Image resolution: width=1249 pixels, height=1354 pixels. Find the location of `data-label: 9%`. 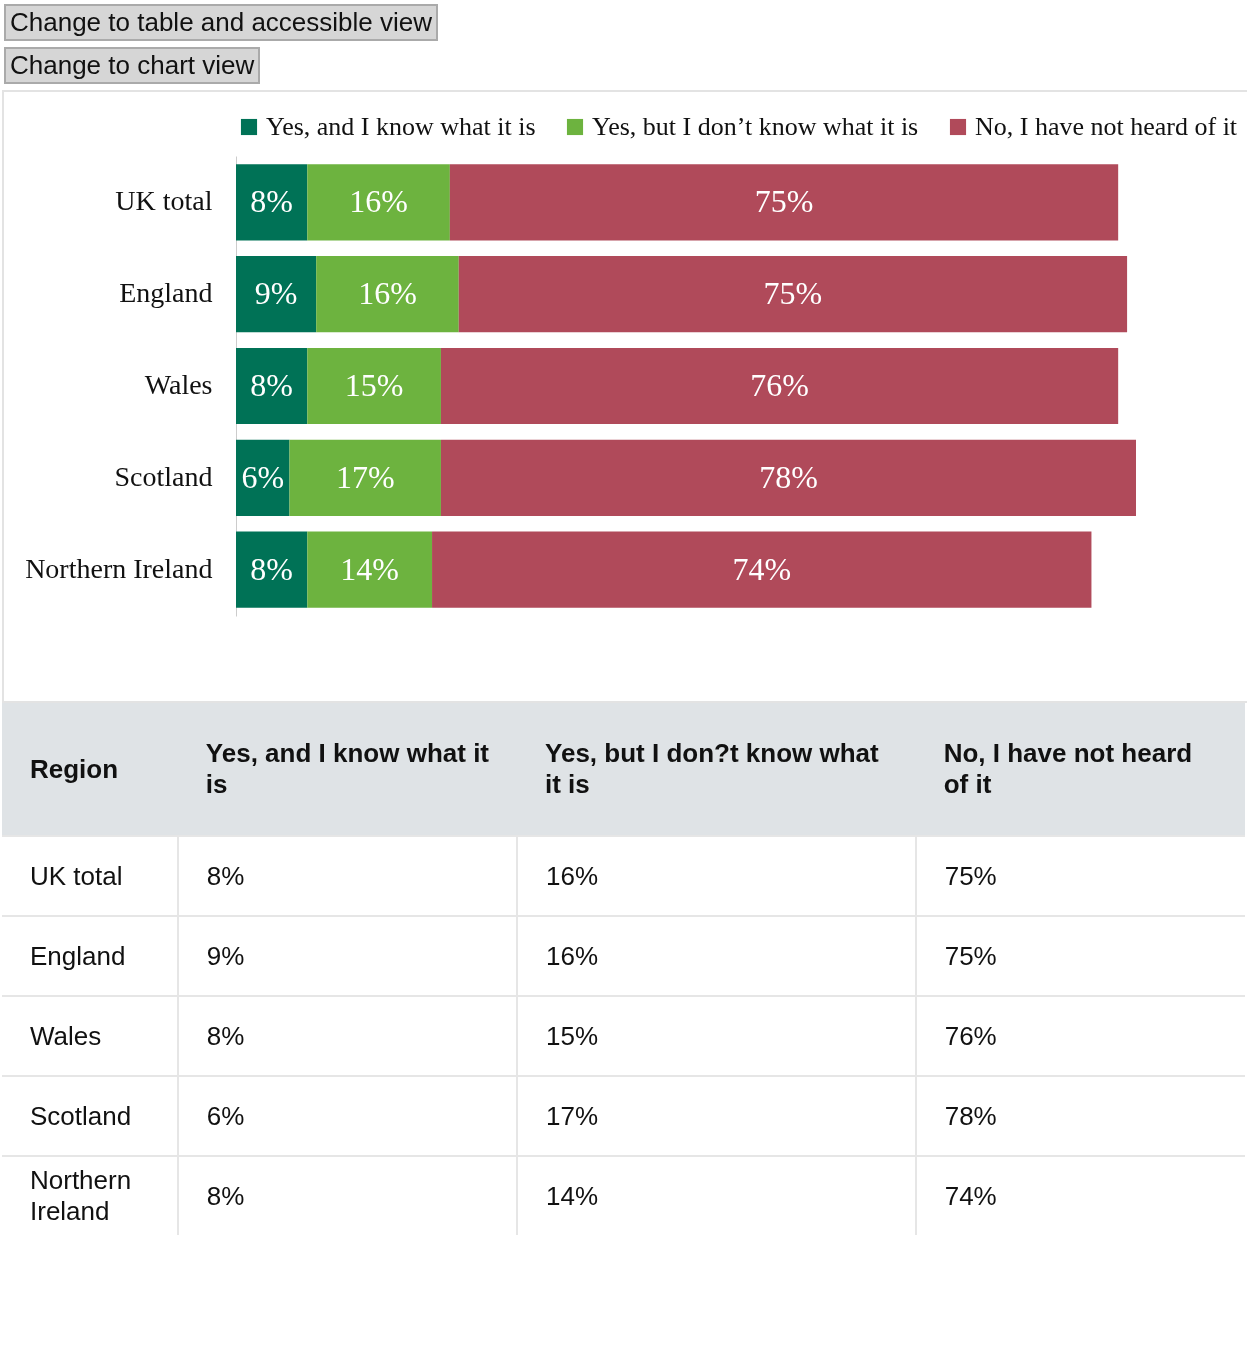

data-label: 9% is located at coordinates (276, 293).